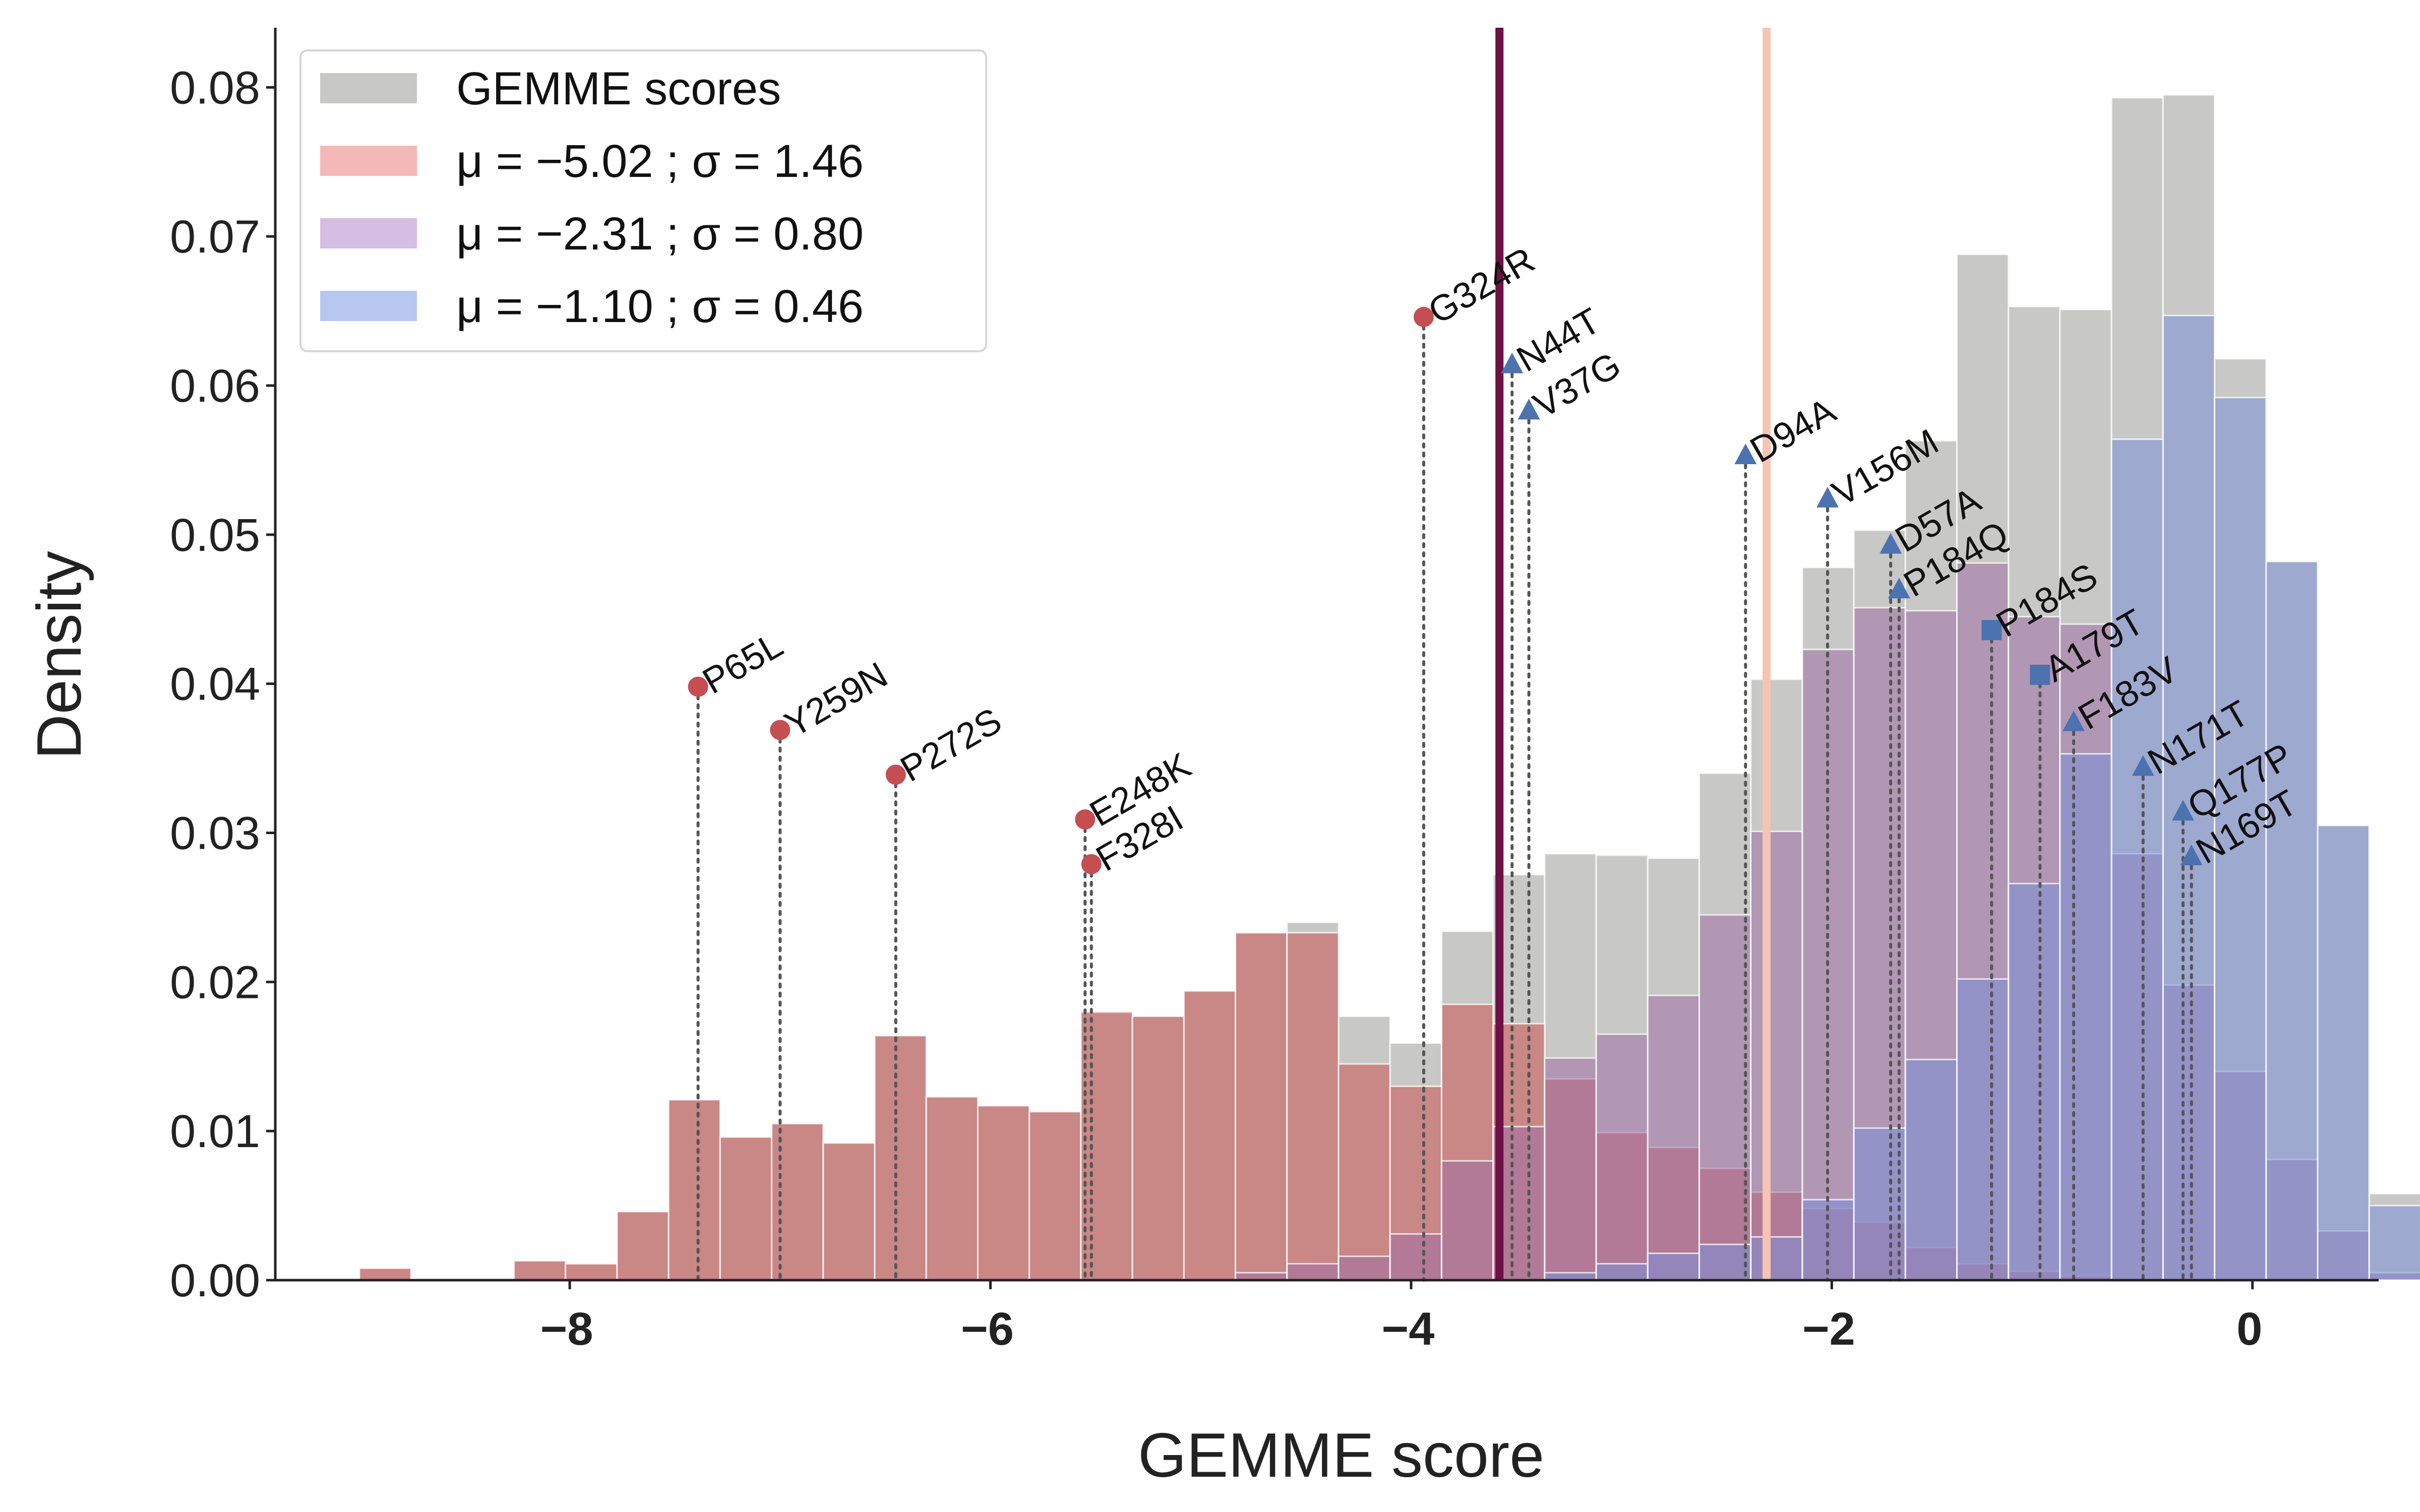 Image resolution: width=2420 pixels, height=1512 pixels. Describe the element at coordinates (2183, 810) in the screenshot. I see `marker-Q177P` at that location.